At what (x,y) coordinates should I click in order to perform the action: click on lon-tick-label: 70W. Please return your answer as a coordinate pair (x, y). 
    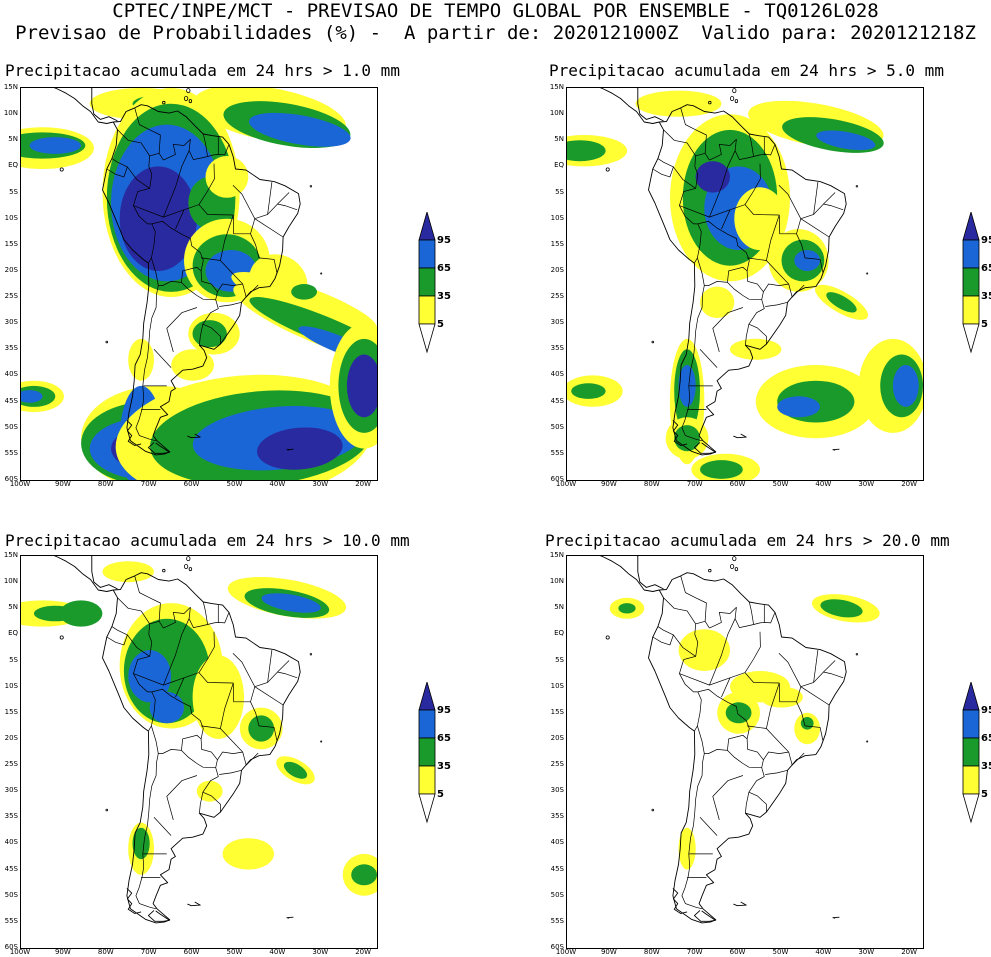
    Looking at the image, I should click on (694, 952).